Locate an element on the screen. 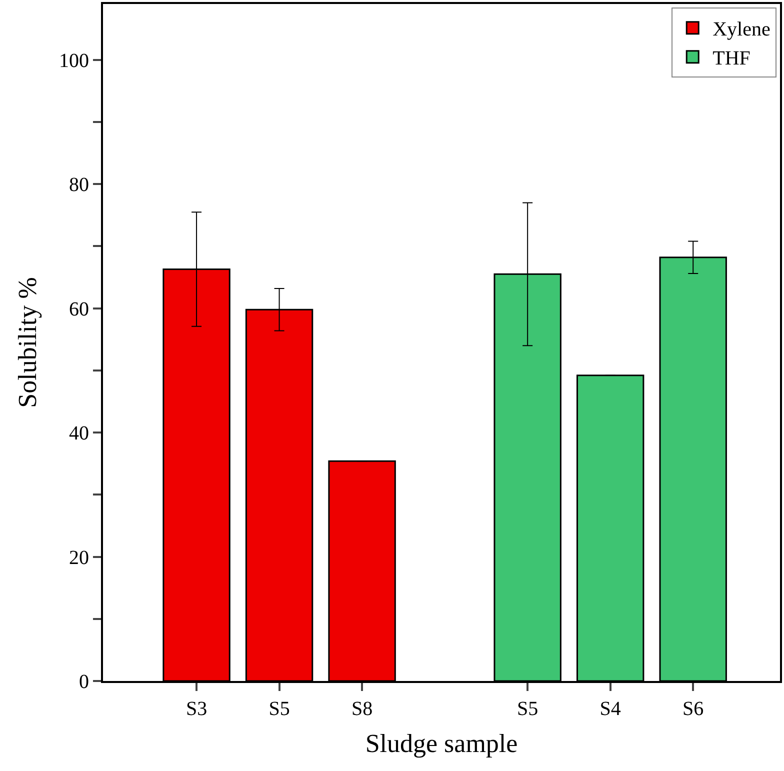 The height and width of the screenshot is (771, 784). x-tick-label: S8 is located at coordinates (362, 709).